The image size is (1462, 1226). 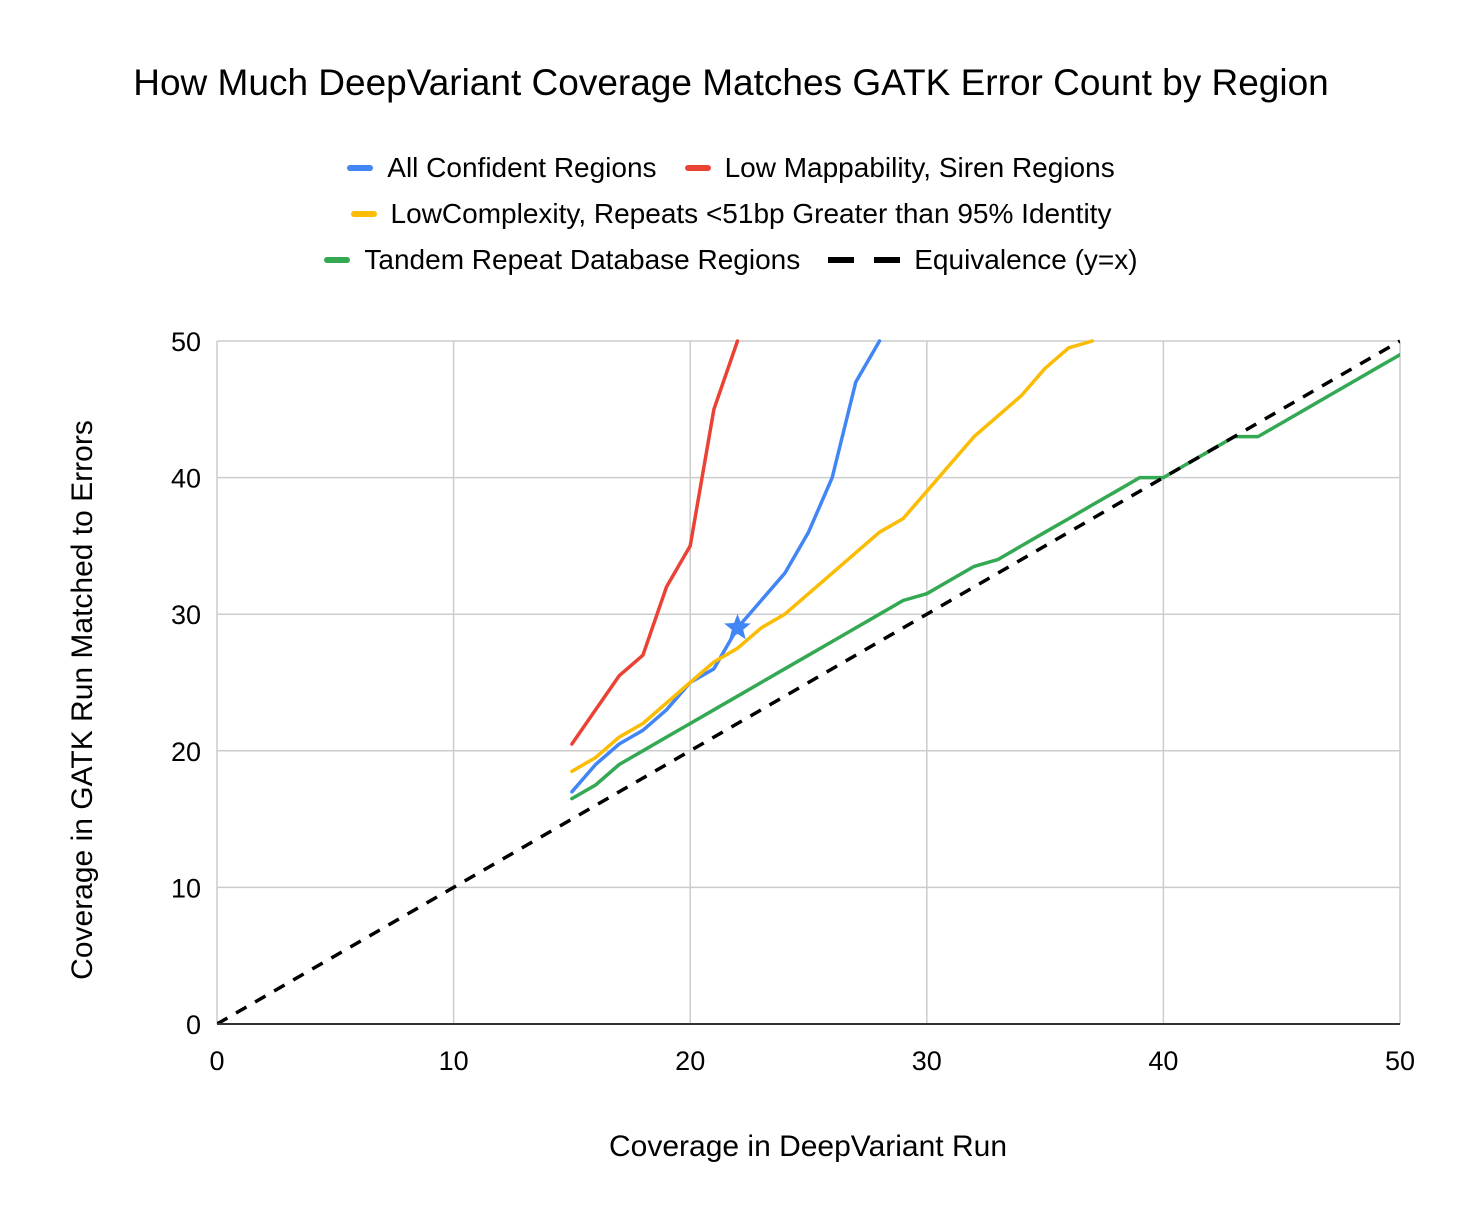 I want to click on y-tick-label: 20, so click(x=186, y=752).